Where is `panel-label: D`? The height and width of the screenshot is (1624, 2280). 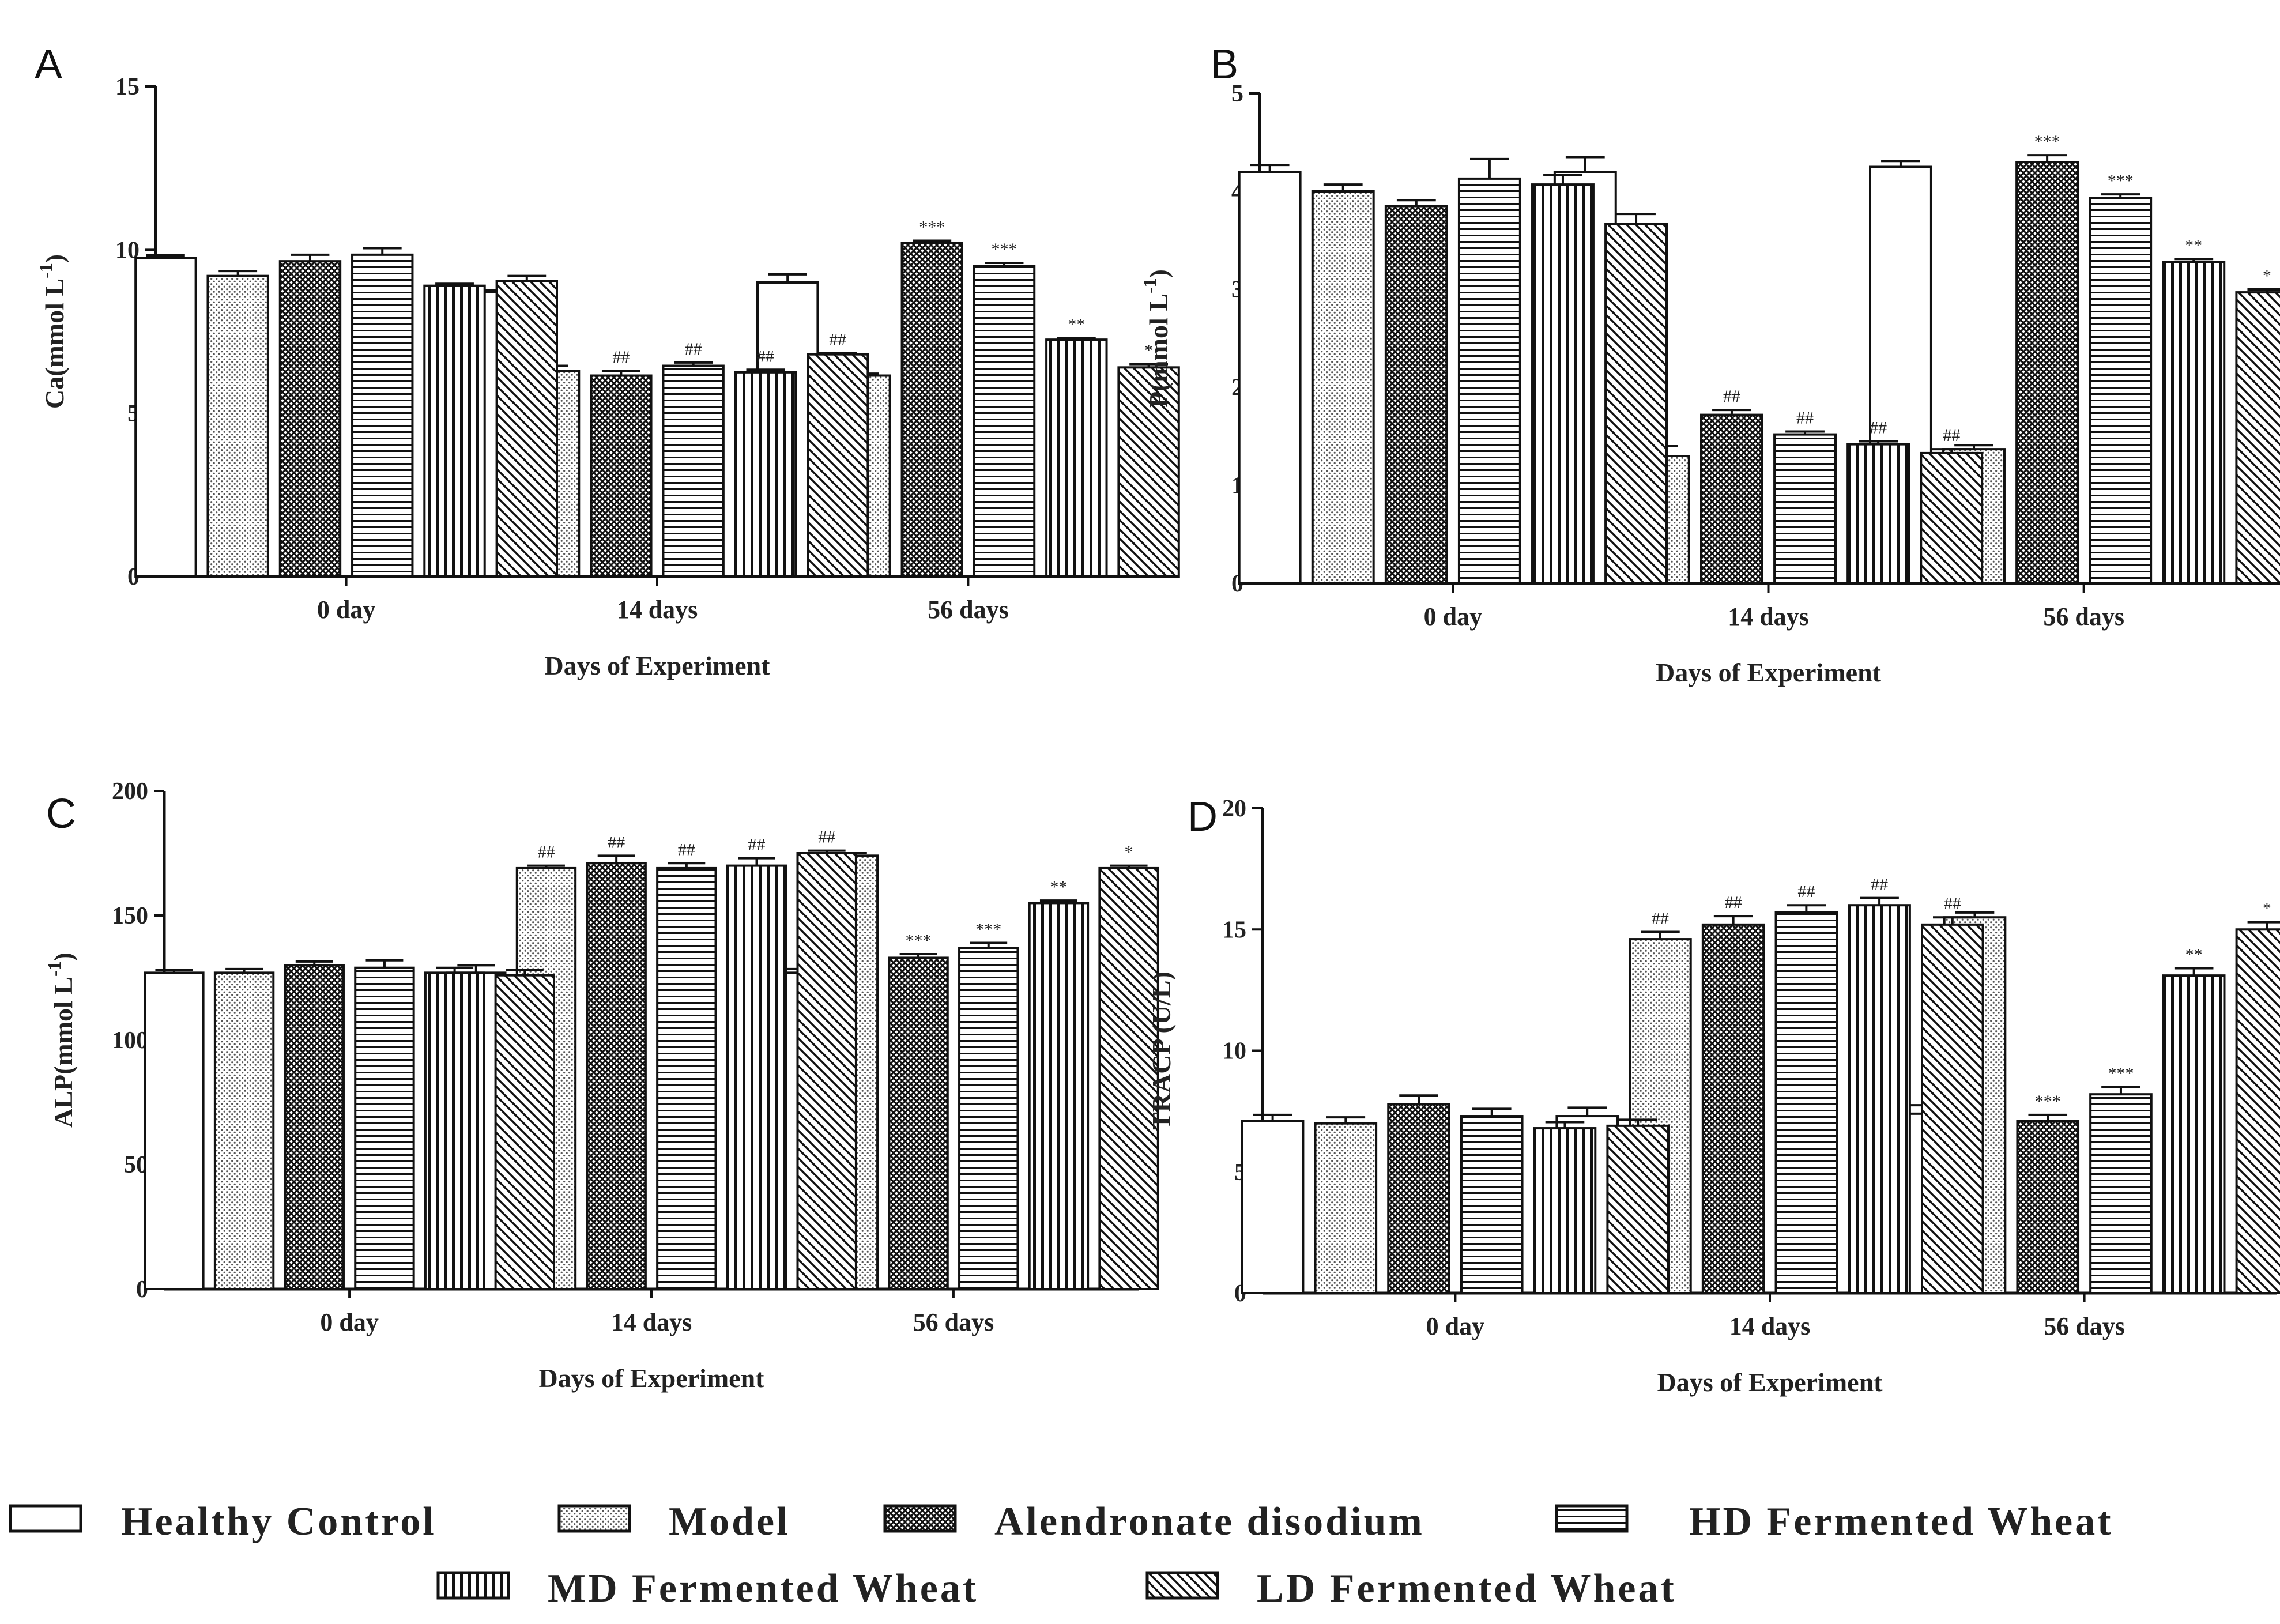
panel-label: D is located at coordinates (1203, 817).